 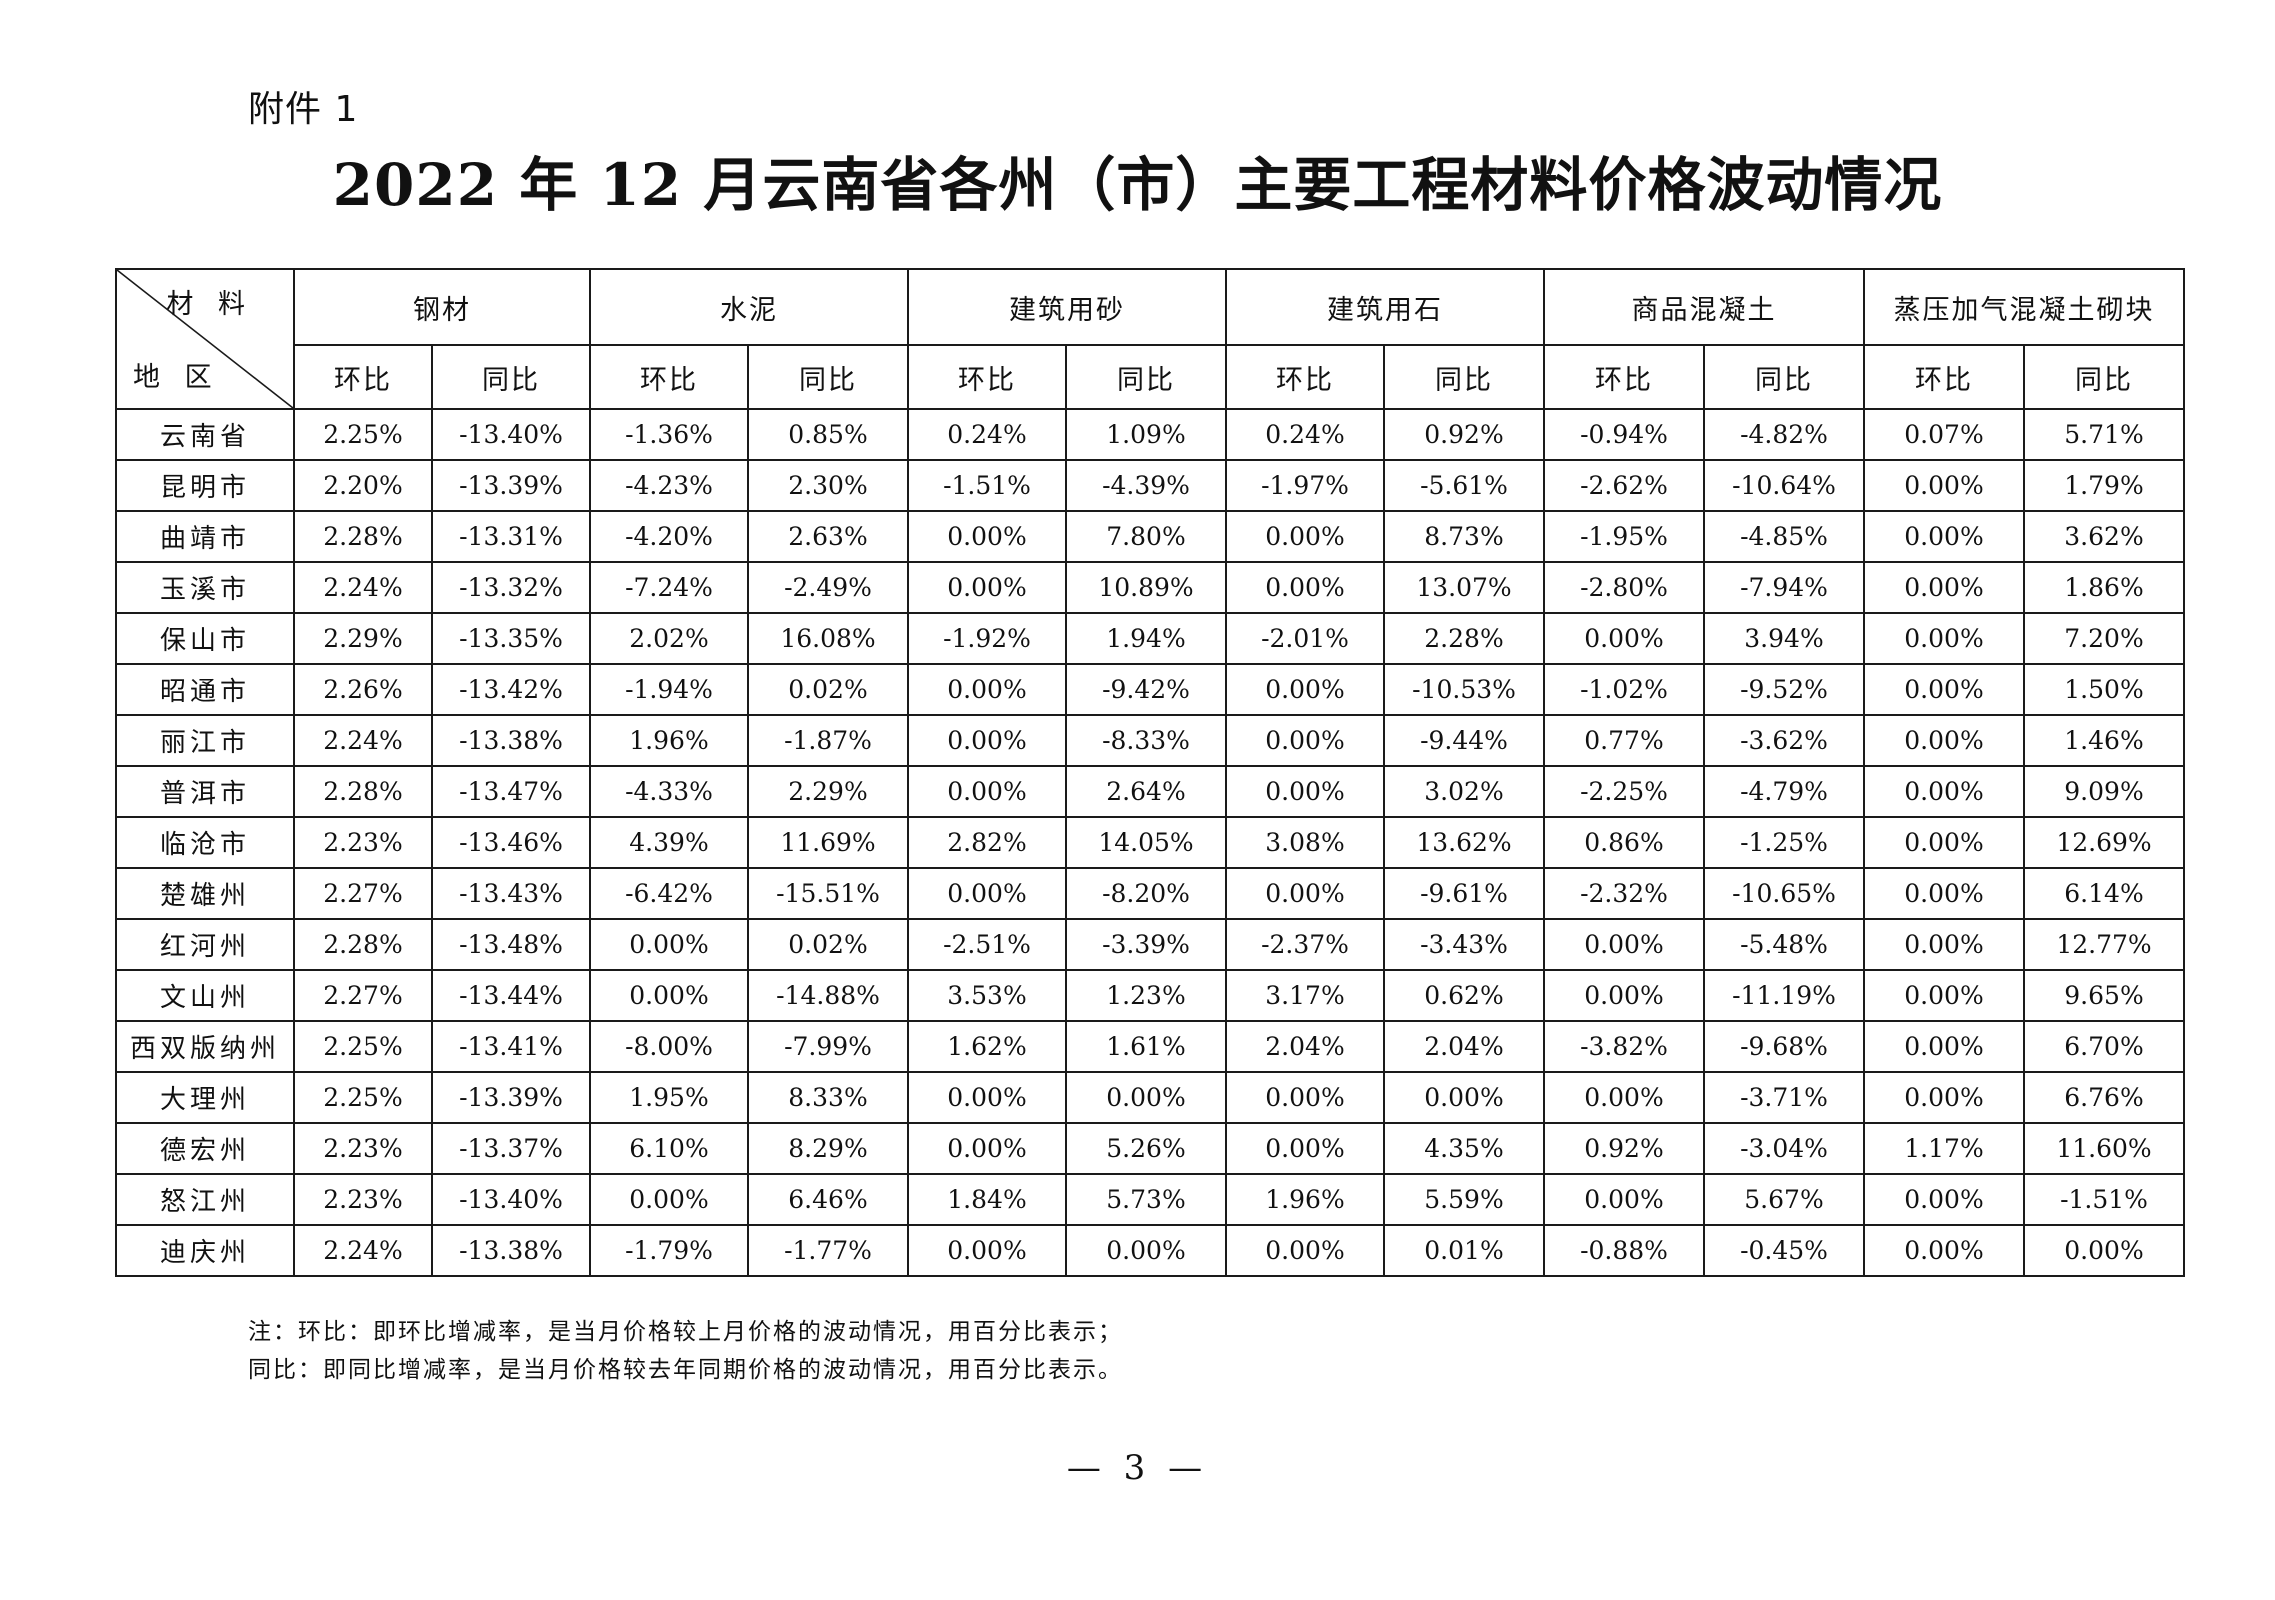 I want to click on value-cell: -3.39%, so click(x=1146, y=944).